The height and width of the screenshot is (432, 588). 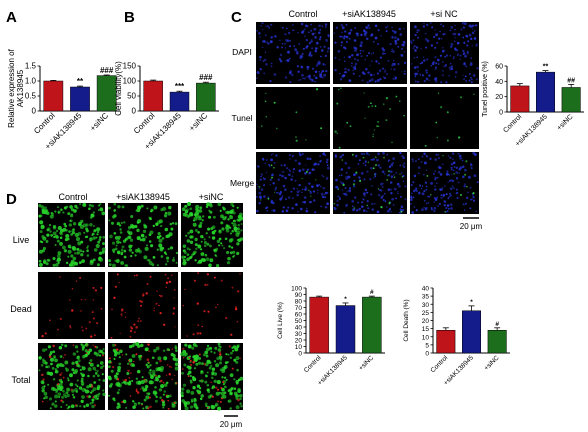 What do you see at coordinates (497, 342) in the screenshot?
I see `bar` at bounding box center [497, 342].